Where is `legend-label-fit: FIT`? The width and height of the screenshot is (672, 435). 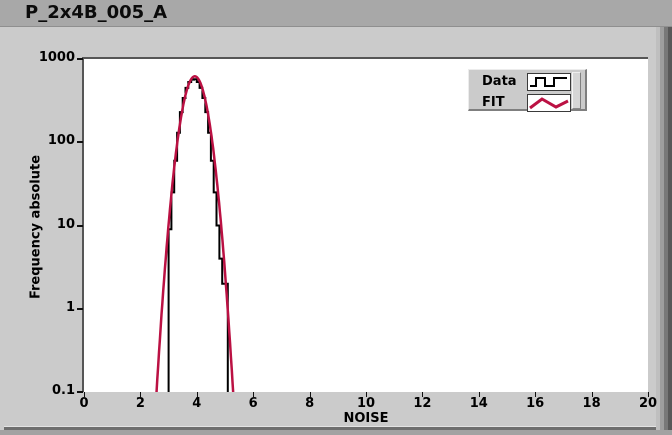 legend-label-fit: FIT is located at coordinates (493, 102).